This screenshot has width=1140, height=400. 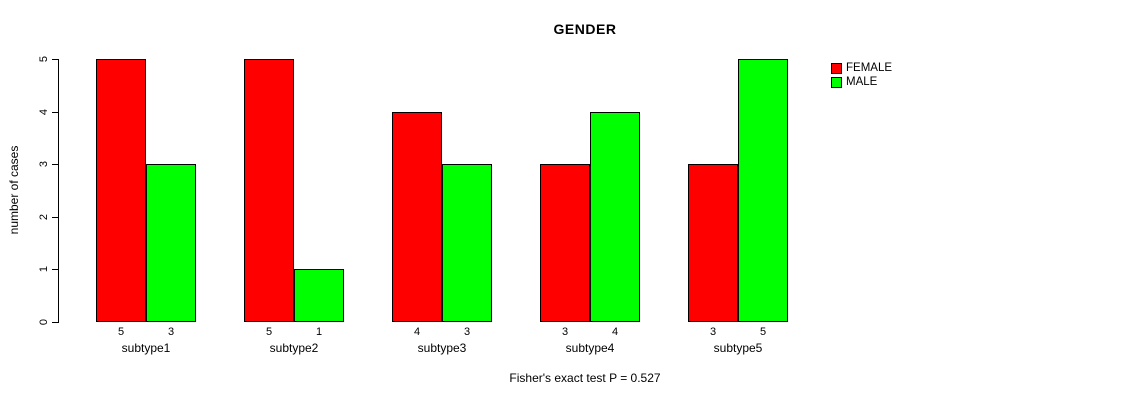 I want to click on bar-male-subtype4, so click(x=615, y=217).